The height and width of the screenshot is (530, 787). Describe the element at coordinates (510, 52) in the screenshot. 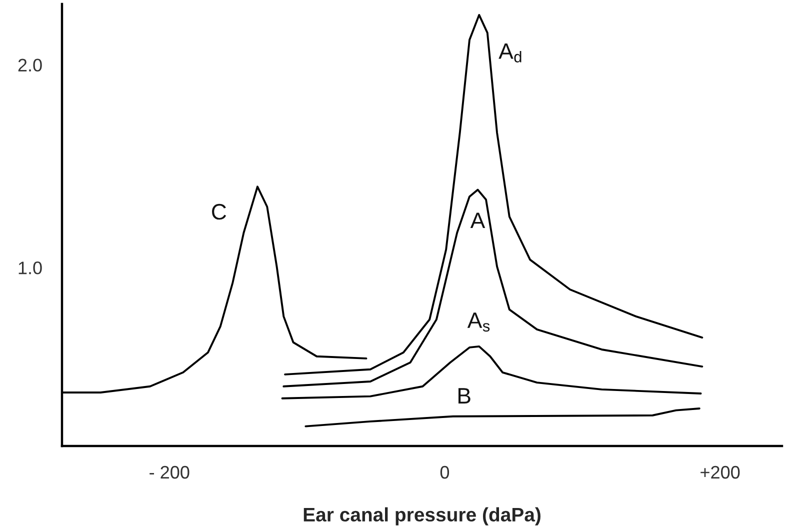

I see `series-label: A$_{d}$` at that location.